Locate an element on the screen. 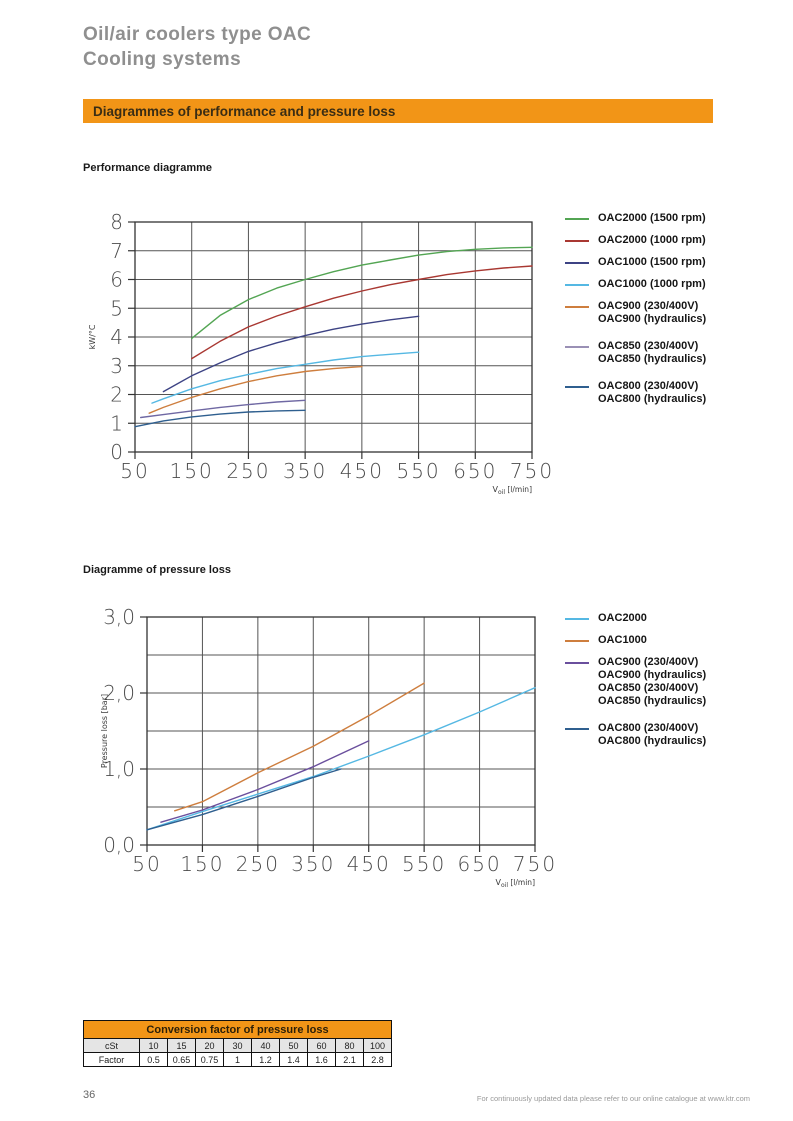 The height and width of the screenshot is (1121, 793). pressure-loss-diagram-label: Diagramme of pressure loss is located at coordinates (157, 570).